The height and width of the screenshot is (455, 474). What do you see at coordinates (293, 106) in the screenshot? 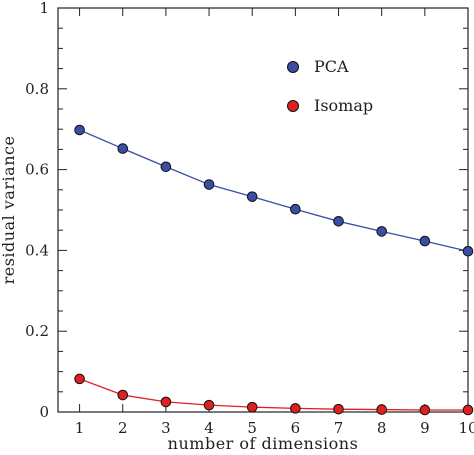
I see `legend-marker-isomap` at bounding box center [293, 106].